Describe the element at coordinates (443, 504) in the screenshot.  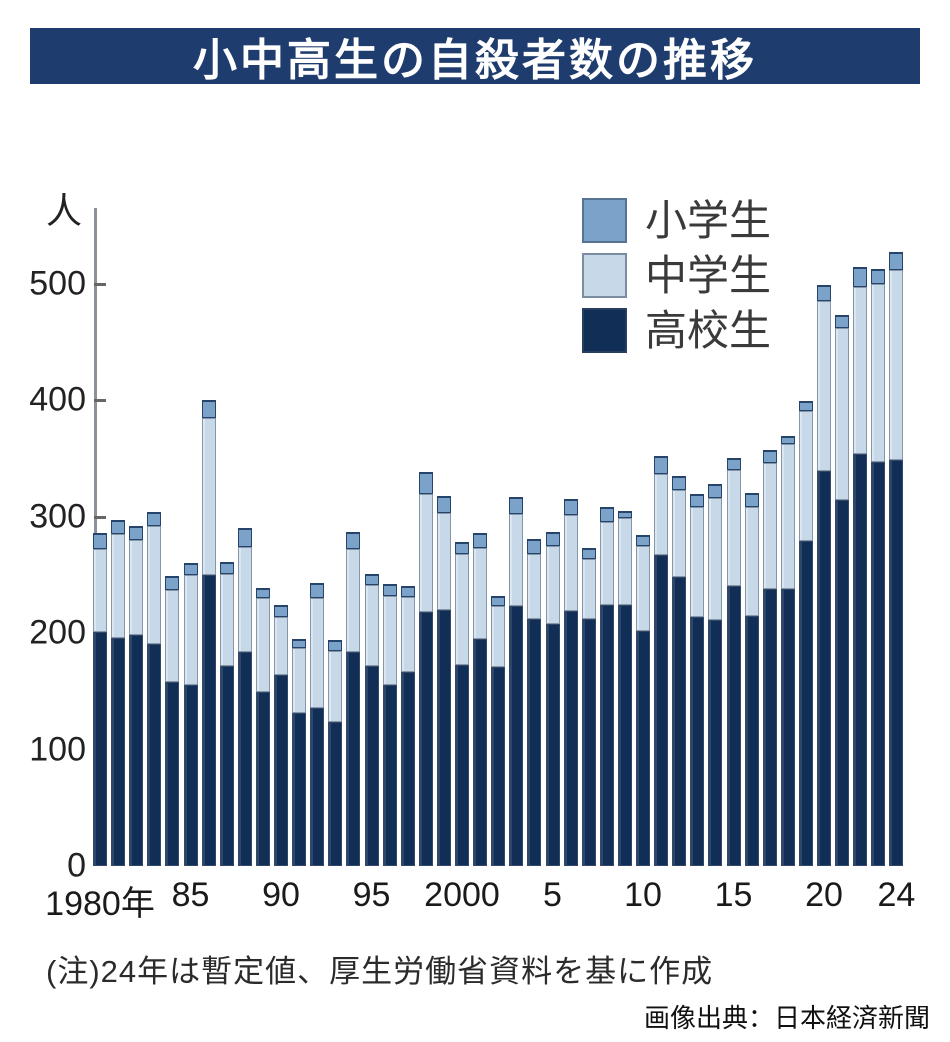
I see `bar-1999-segment-elementary` at that location.